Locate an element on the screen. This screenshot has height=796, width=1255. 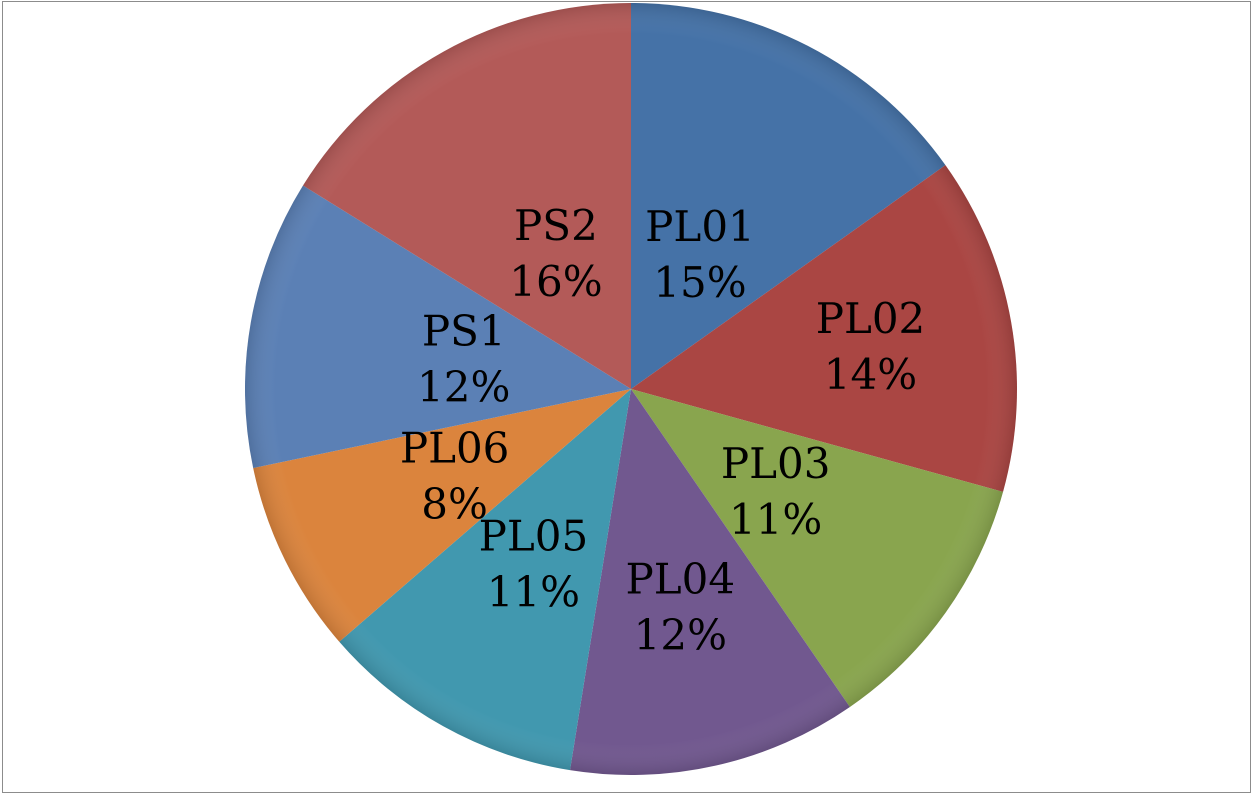
slice-percent-label: 8% is located at coordinates (454, 503).